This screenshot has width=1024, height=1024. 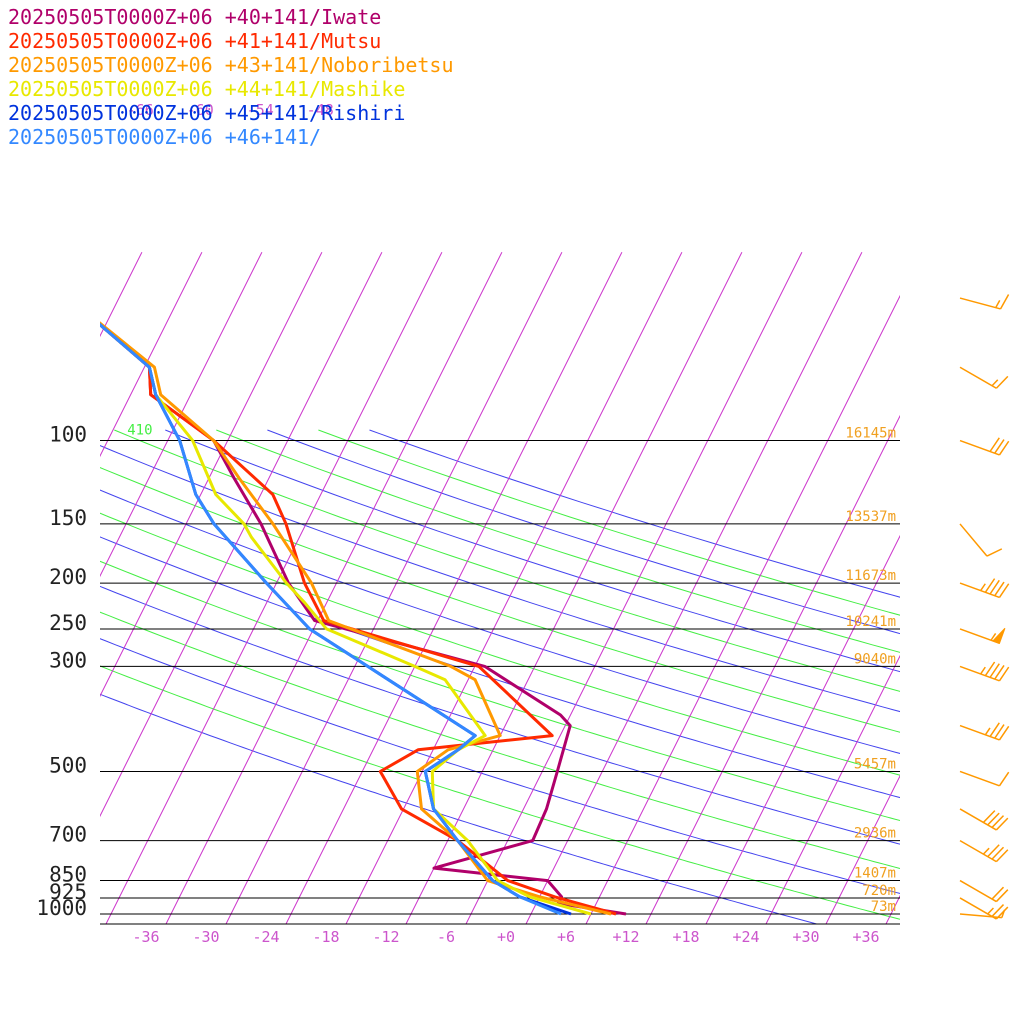 What do you see at coordinates (745, 937) in the screenshot?
I see `x-tick-label: +24` at bounding box center [745, 937].